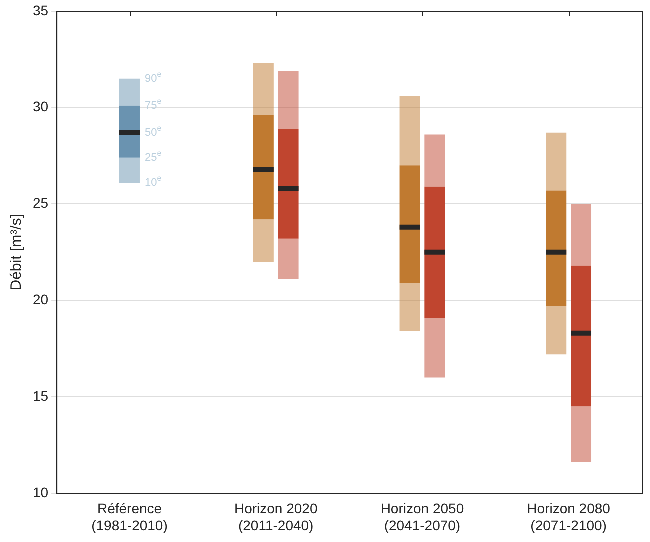 The height and width of the screenshot is (542, 650). What do you see at coordinates (17, 252) in the screenshot?
I see `y-axis-title: Débit [m³/s]` at bounding box center [17, 252].